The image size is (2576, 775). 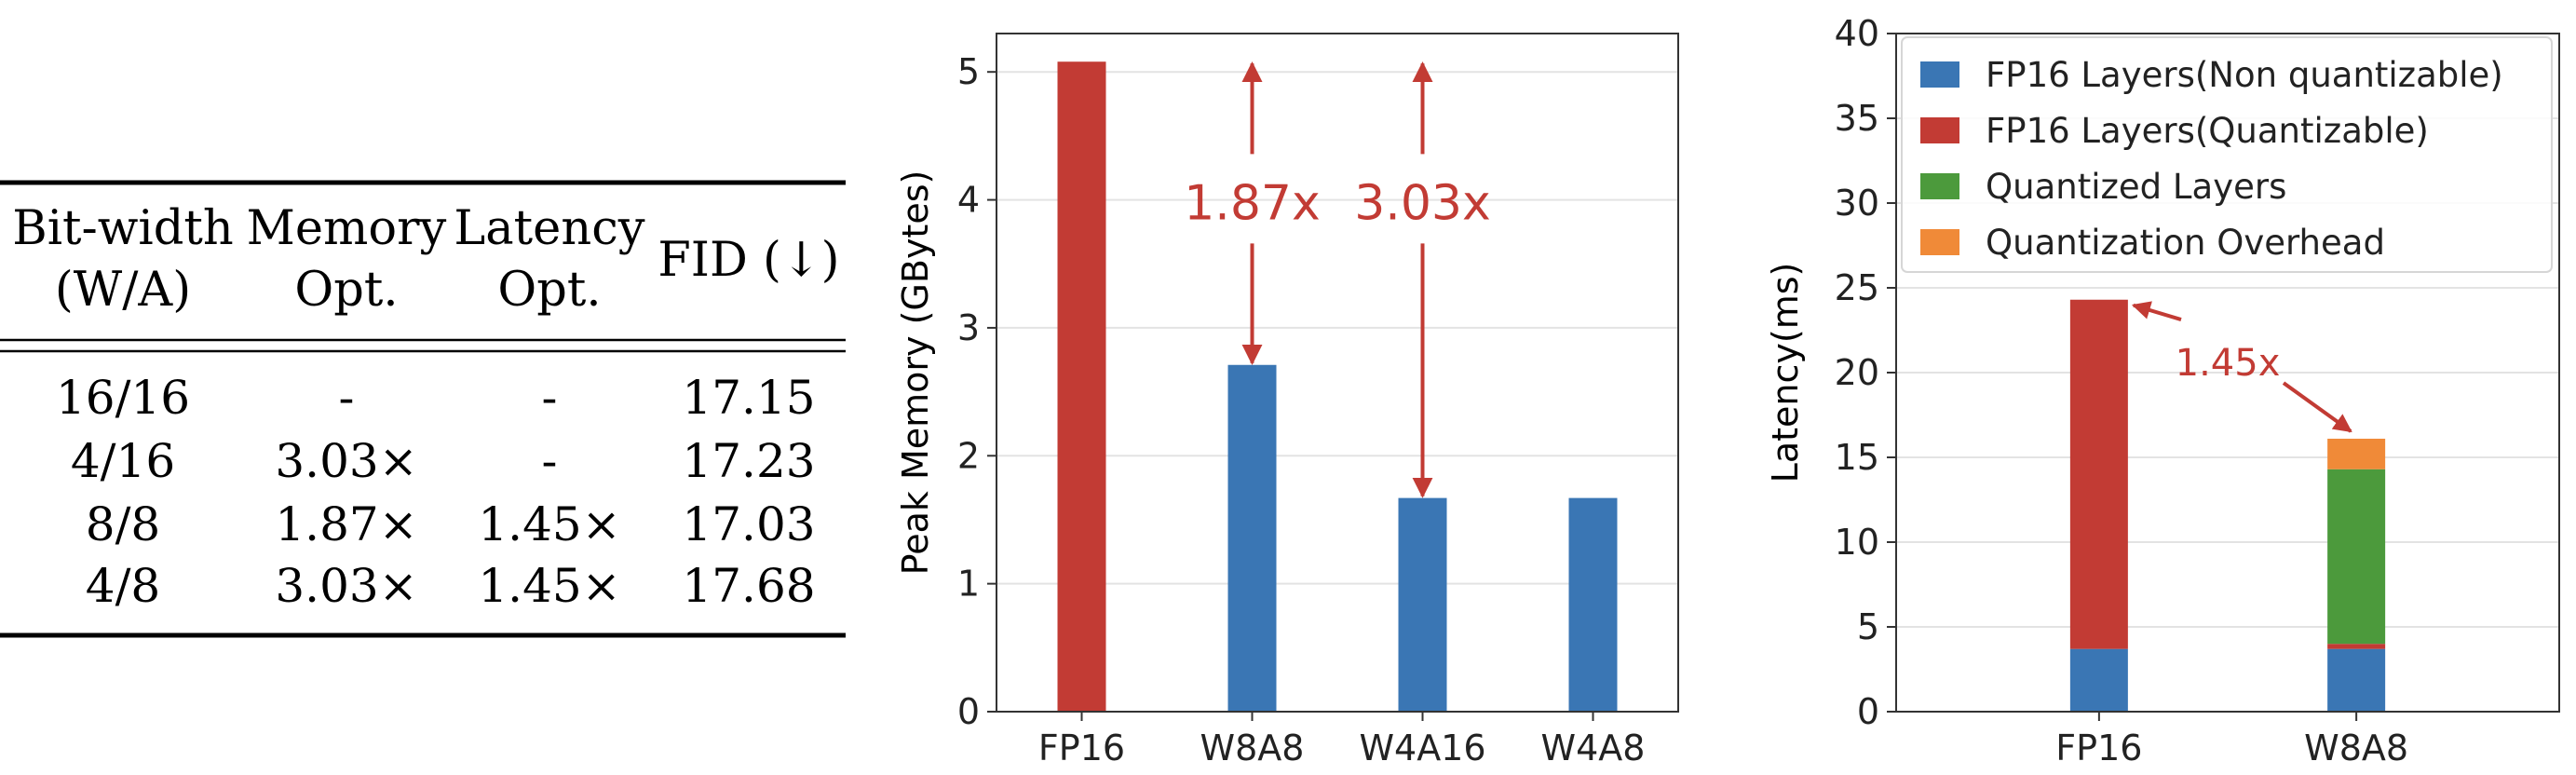 I want to click on header-bitwidth-line2: (W/A), so click(x=123, y=290).